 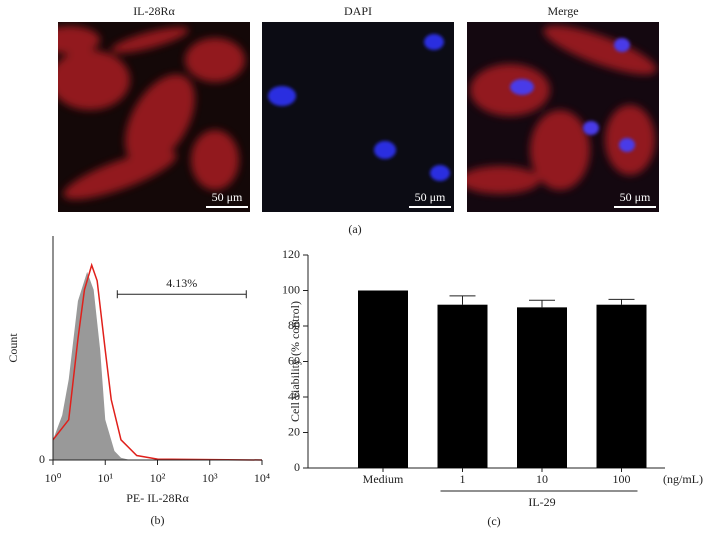 What do you see at coordinates (294, 396) in the screenshot?
I see `y-tick-label: 40` at bounding box center [294, 396].